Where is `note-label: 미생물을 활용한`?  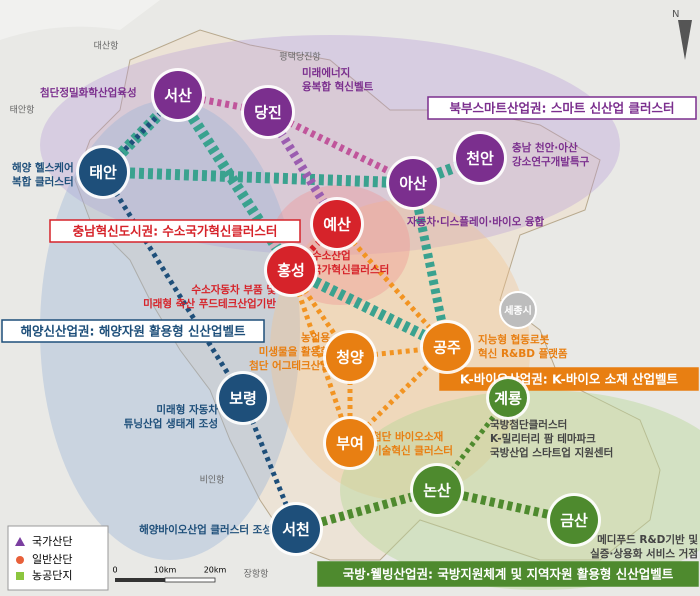 note-label: 미생물을 활용한 is located at coordinates (295, 351).